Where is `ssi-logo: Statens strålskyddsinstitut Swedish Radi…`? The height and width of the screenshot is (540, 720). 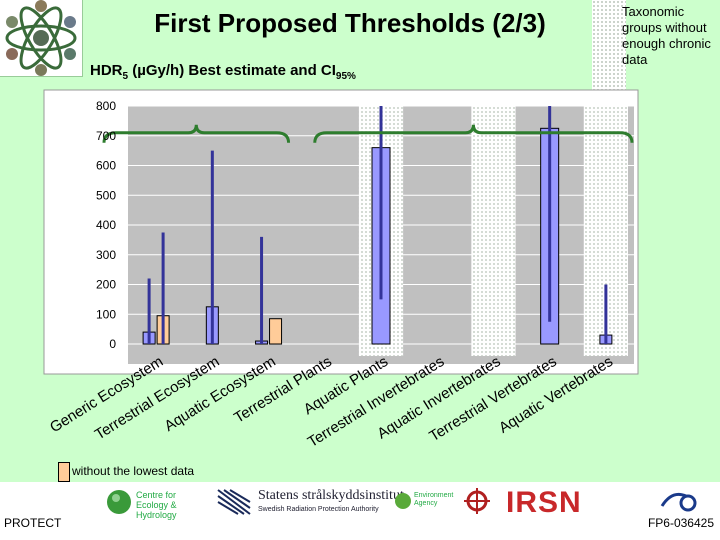 ssi-logo: Statens strålskyddsinstitut Swedish Radi… is located at coordinates (310, 503).